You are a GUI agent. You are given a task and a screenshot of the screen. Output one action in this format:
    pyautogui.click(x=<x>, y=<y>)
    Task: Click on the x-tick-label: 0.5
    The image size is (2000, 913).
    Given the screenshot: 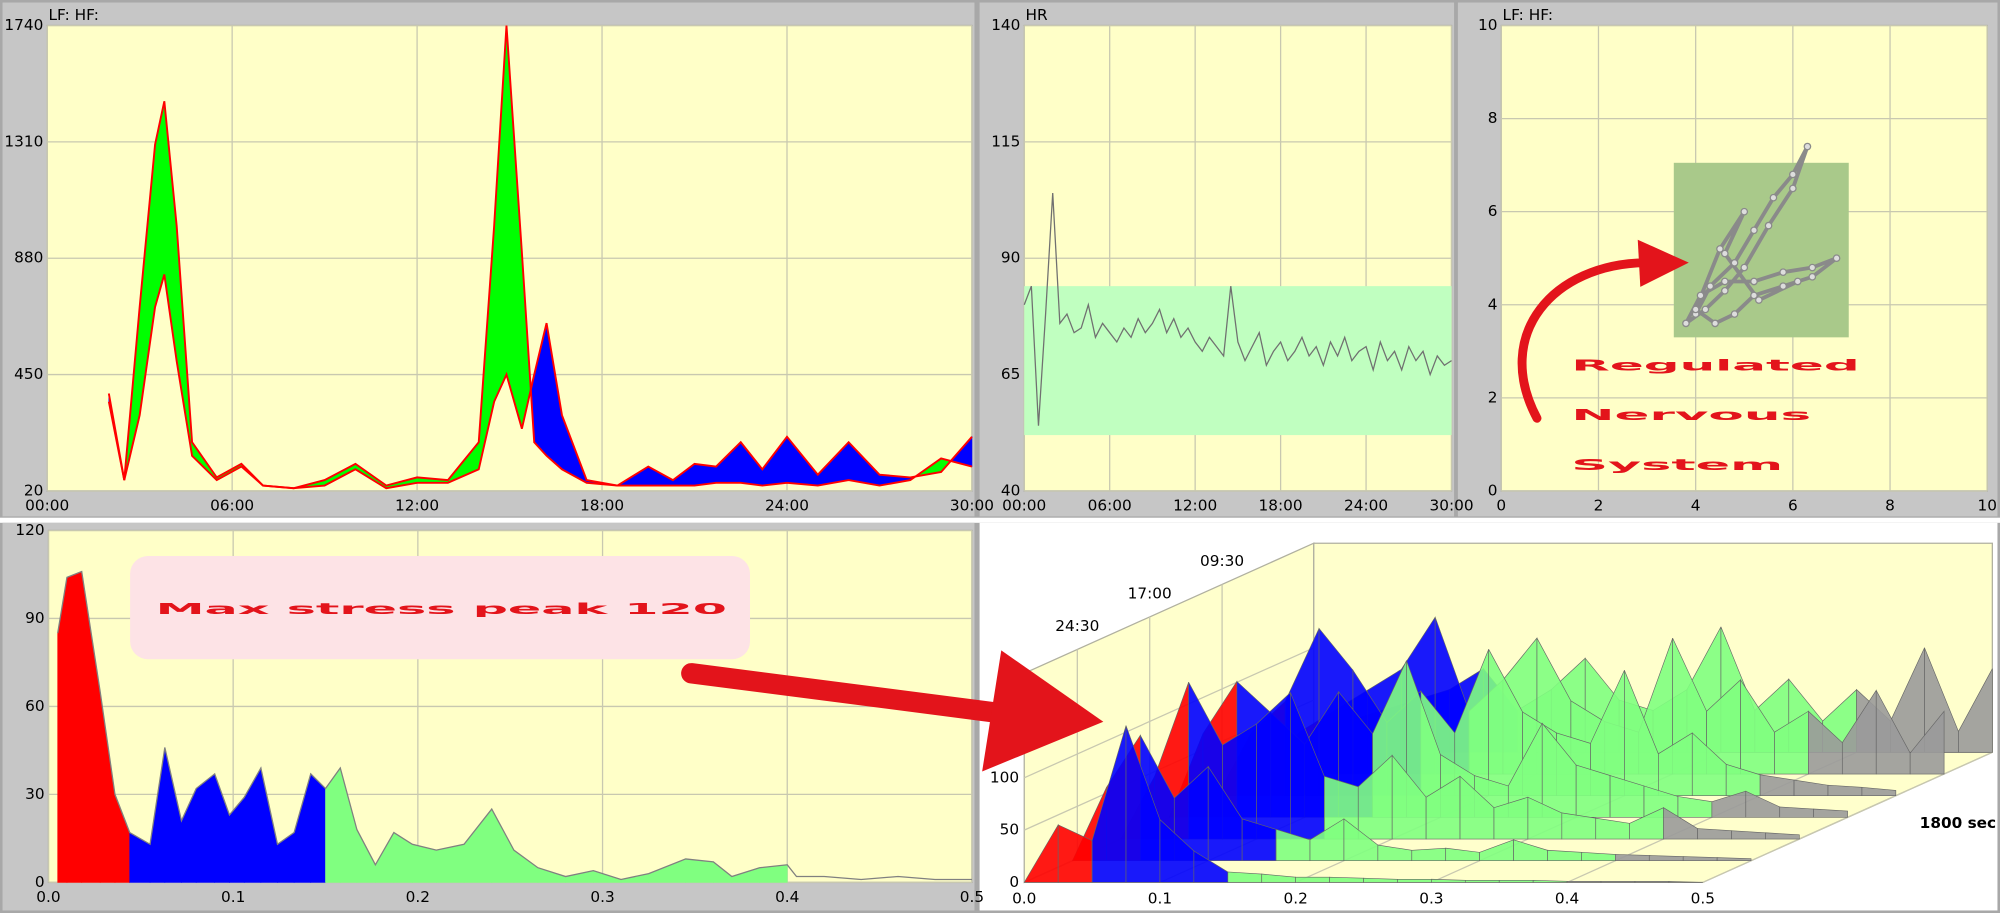 What is the action you would take?
    pyautogui.click(x=972, y=897)
    